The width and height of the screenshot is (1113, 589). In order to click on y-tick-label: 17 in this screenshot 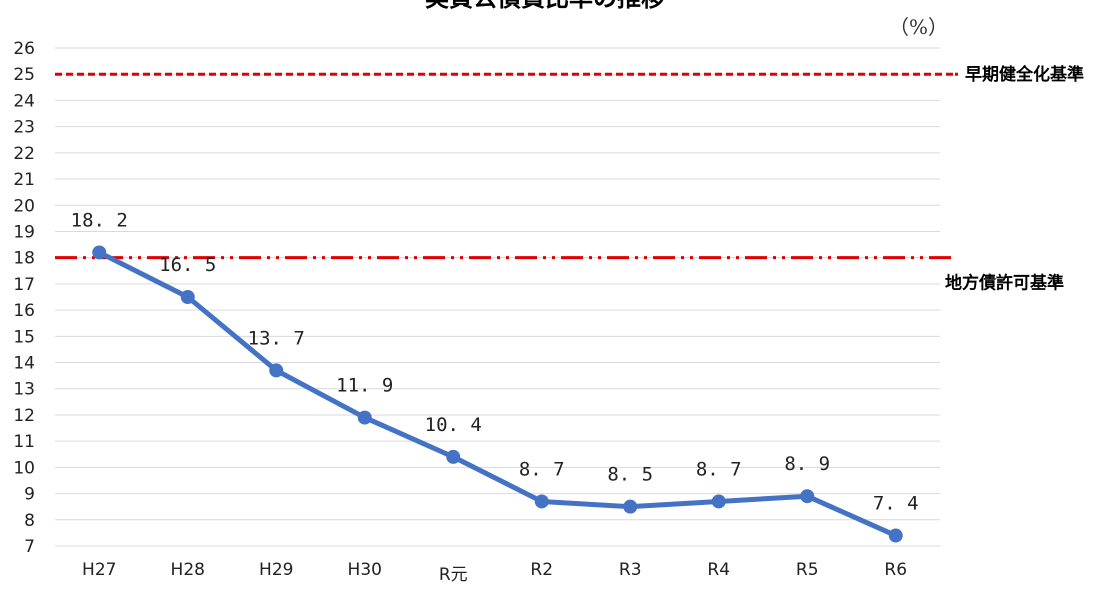, I will do `click(24, 285)`.